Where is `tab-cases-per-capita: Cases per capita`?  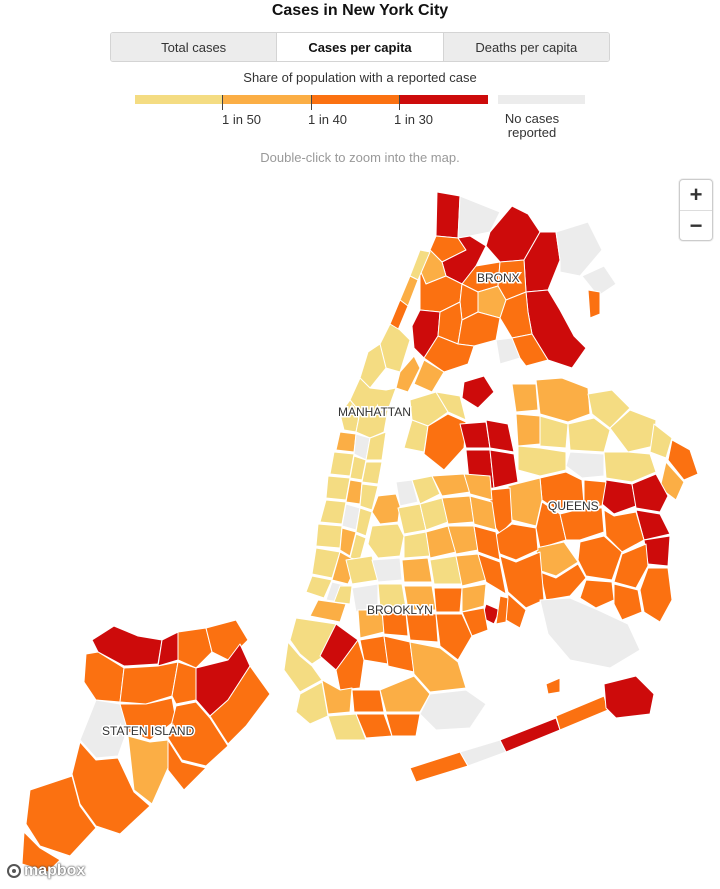
tab-cases-per-capita: Cases per capita is located at coordinates (360, 47).